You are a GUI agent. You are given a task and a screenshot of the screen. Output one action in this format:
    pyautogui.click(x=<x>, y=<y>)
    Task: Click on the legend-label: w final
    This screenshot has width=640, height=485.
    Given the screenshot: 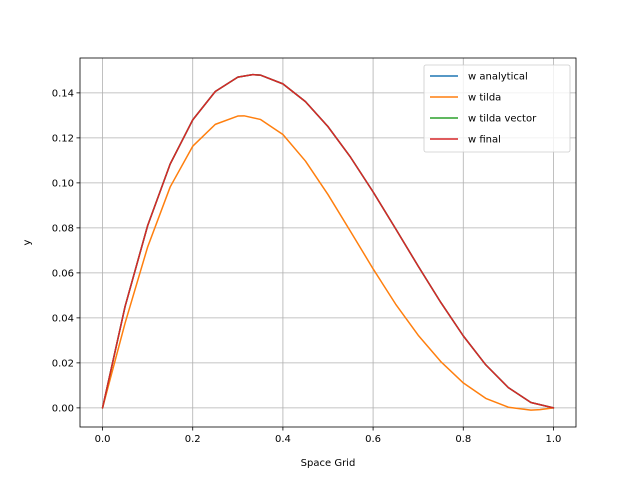 What is the action you would take?
    pyautogui.click(x=484, y=140)
    